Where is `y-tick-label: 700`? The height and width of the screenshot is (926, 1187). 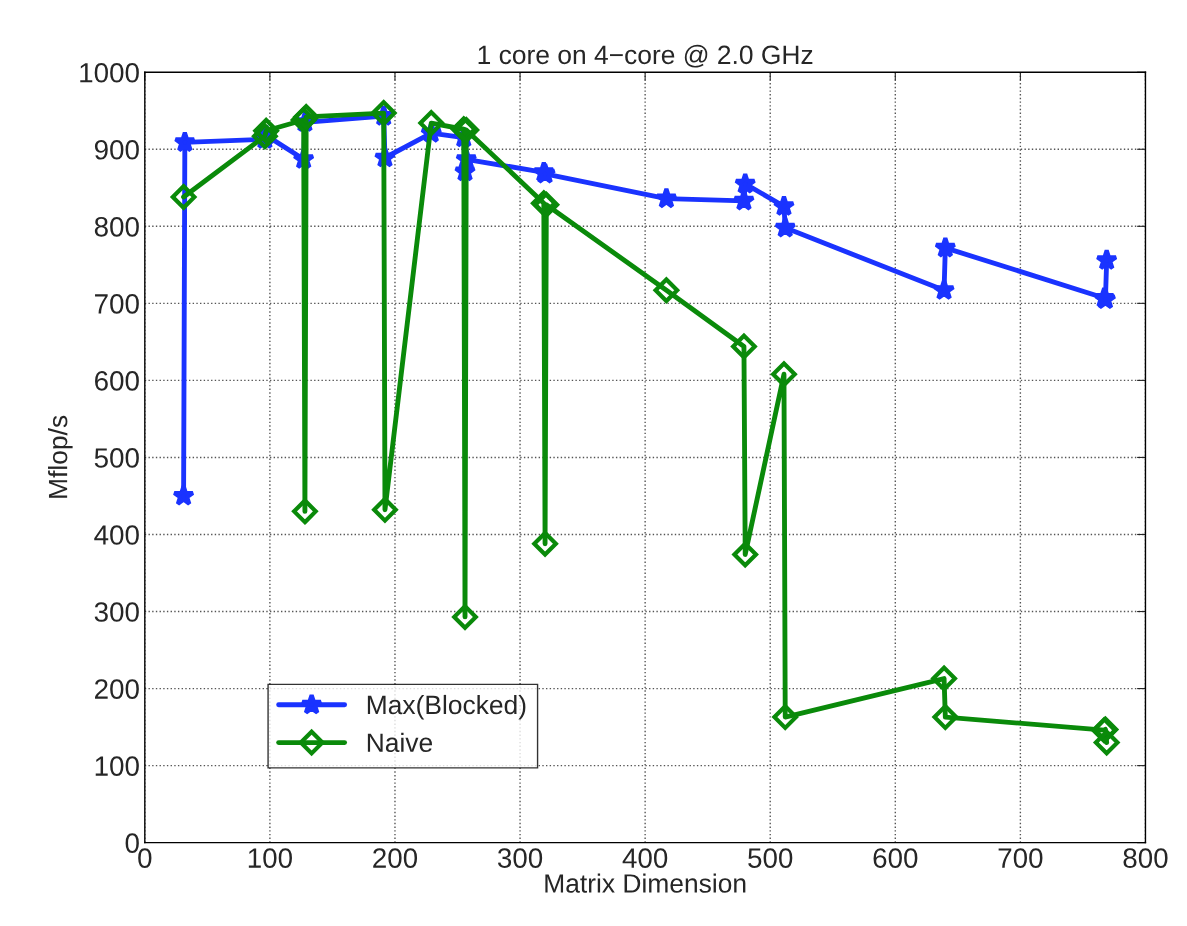 y-tick-label: 700 is located at coordinates (117, 304).